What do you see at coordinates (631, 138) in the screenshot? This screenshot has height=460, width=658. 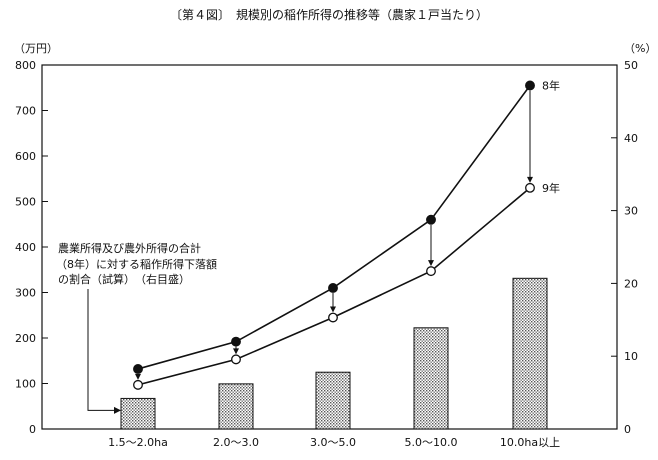 I see `right-tick-label: 40` at bounding box center [631, 138].